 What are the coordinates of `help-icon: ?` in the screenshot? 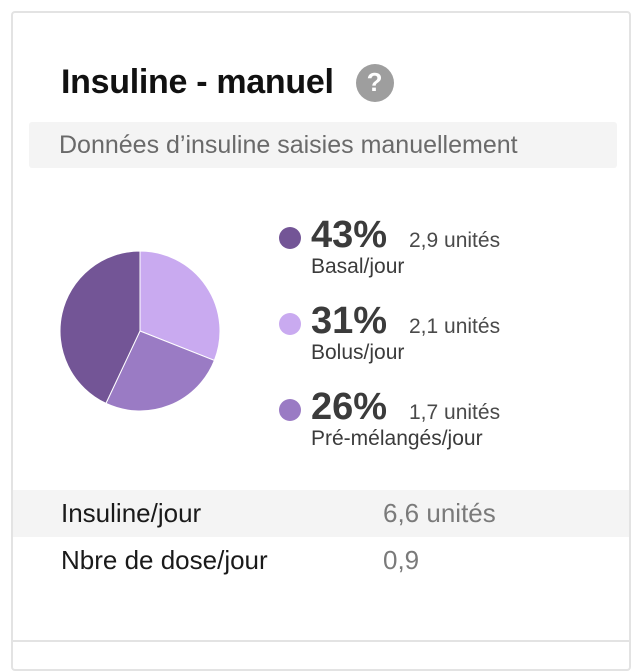 It's located at (374, 82).